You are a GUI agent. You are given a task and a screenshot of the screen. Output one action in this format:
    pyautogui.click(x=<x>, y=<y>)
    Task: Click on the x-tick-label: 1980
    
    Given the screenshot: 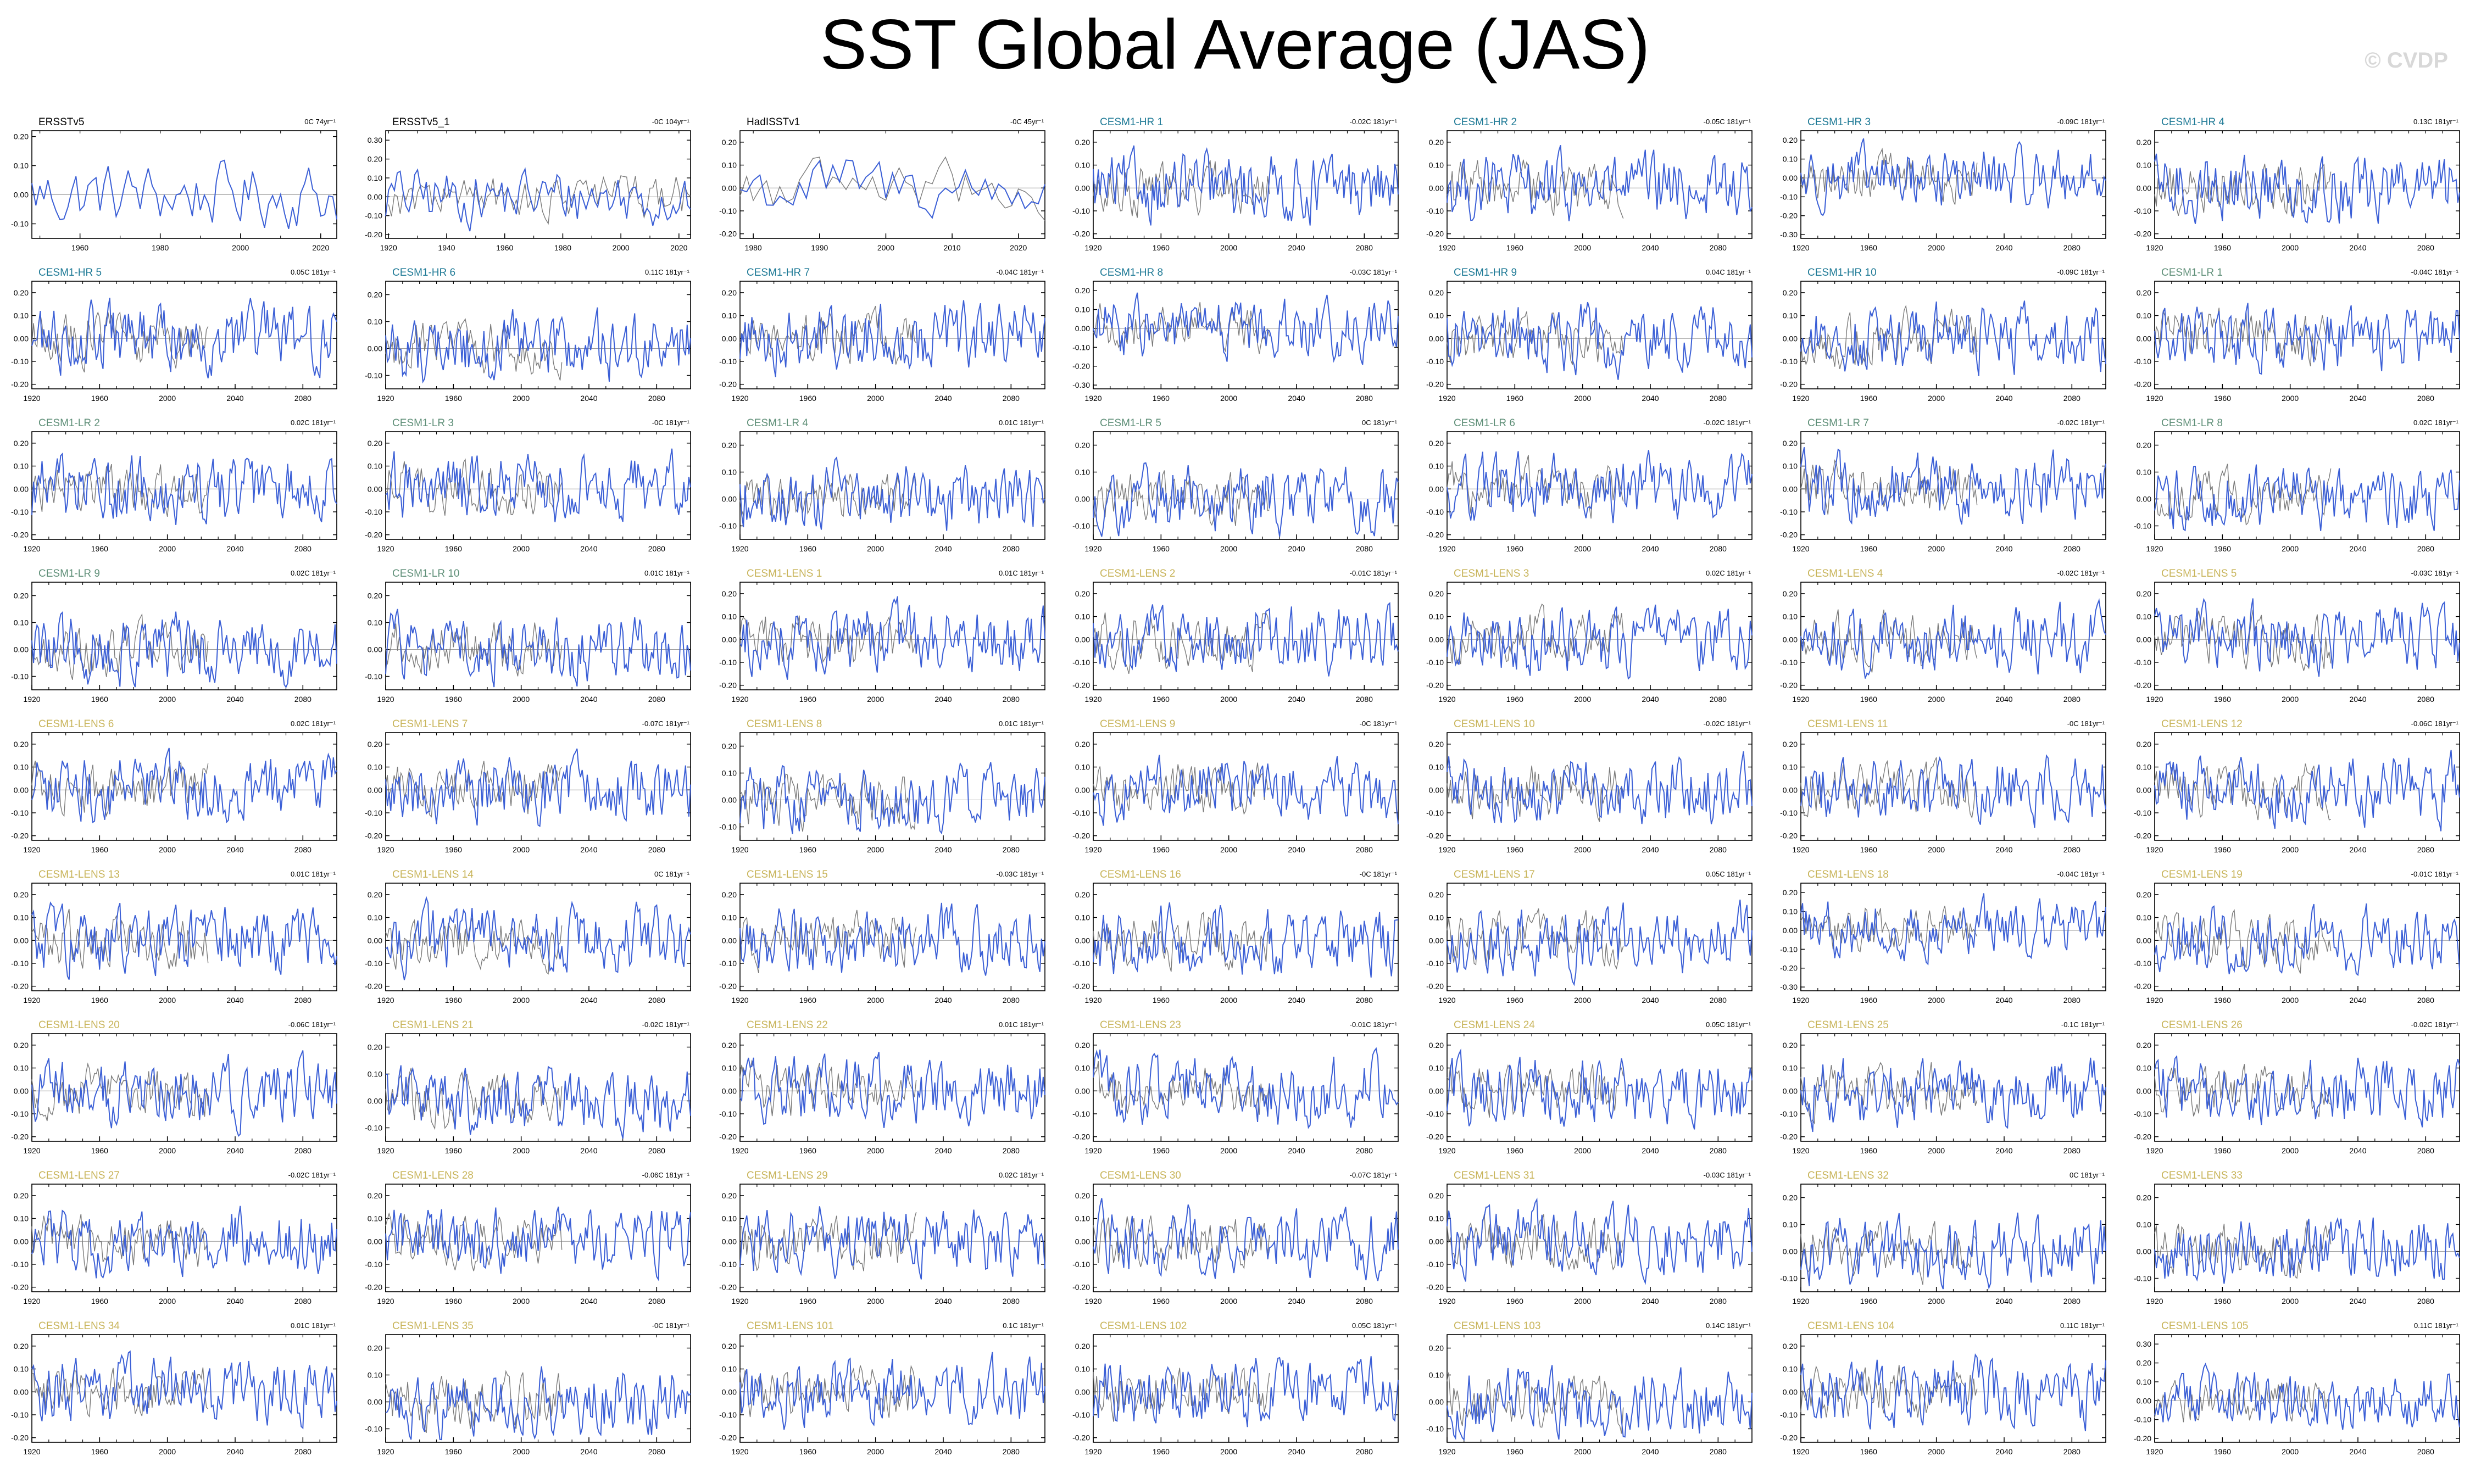 What is the action you would take?
    pyautogui.click(x=753, y=247)
    